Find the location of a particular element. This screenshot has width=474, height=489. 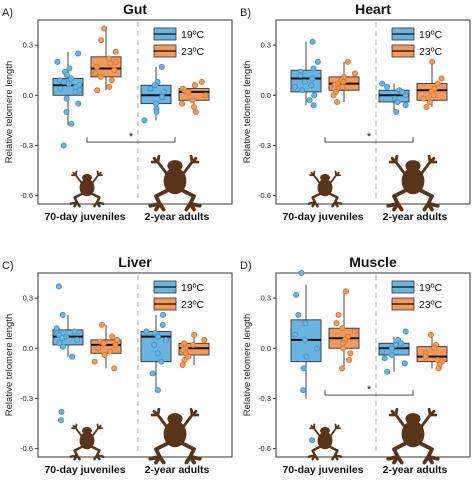

frog-silhouette-adult is located at coordinates (175, 183).